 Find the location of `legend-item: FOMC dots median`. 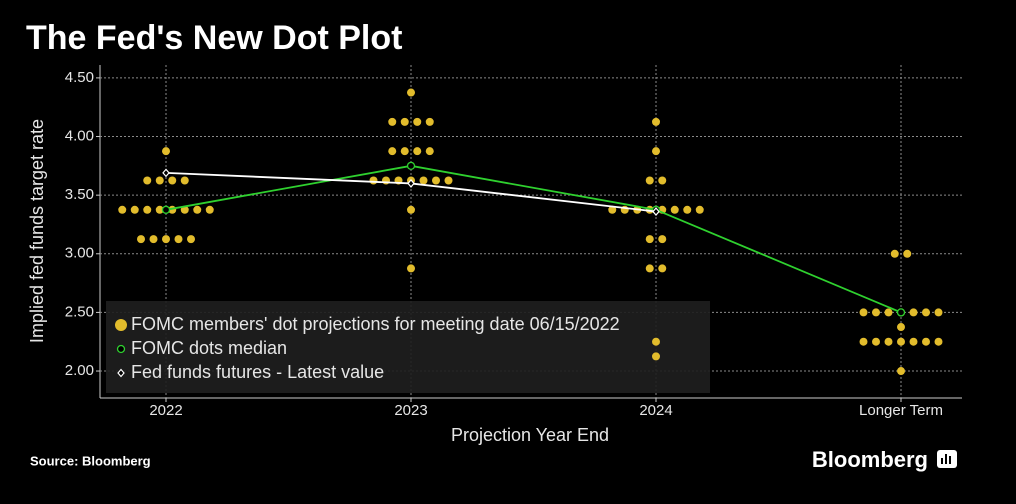

legend-item: FOMC dots median is located at coordinates (201, 348).